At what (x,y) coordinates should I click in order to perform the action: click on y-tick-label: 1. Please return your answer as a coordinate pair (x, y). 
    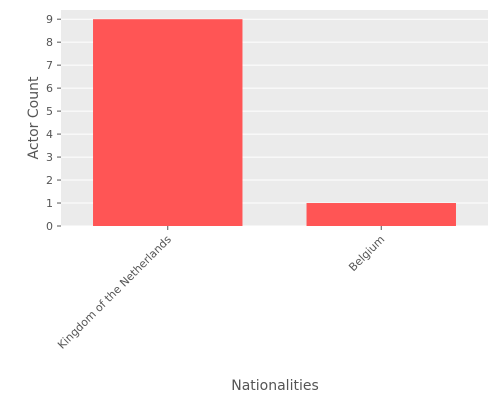
    Looking at the image, I should click on (49, 203).